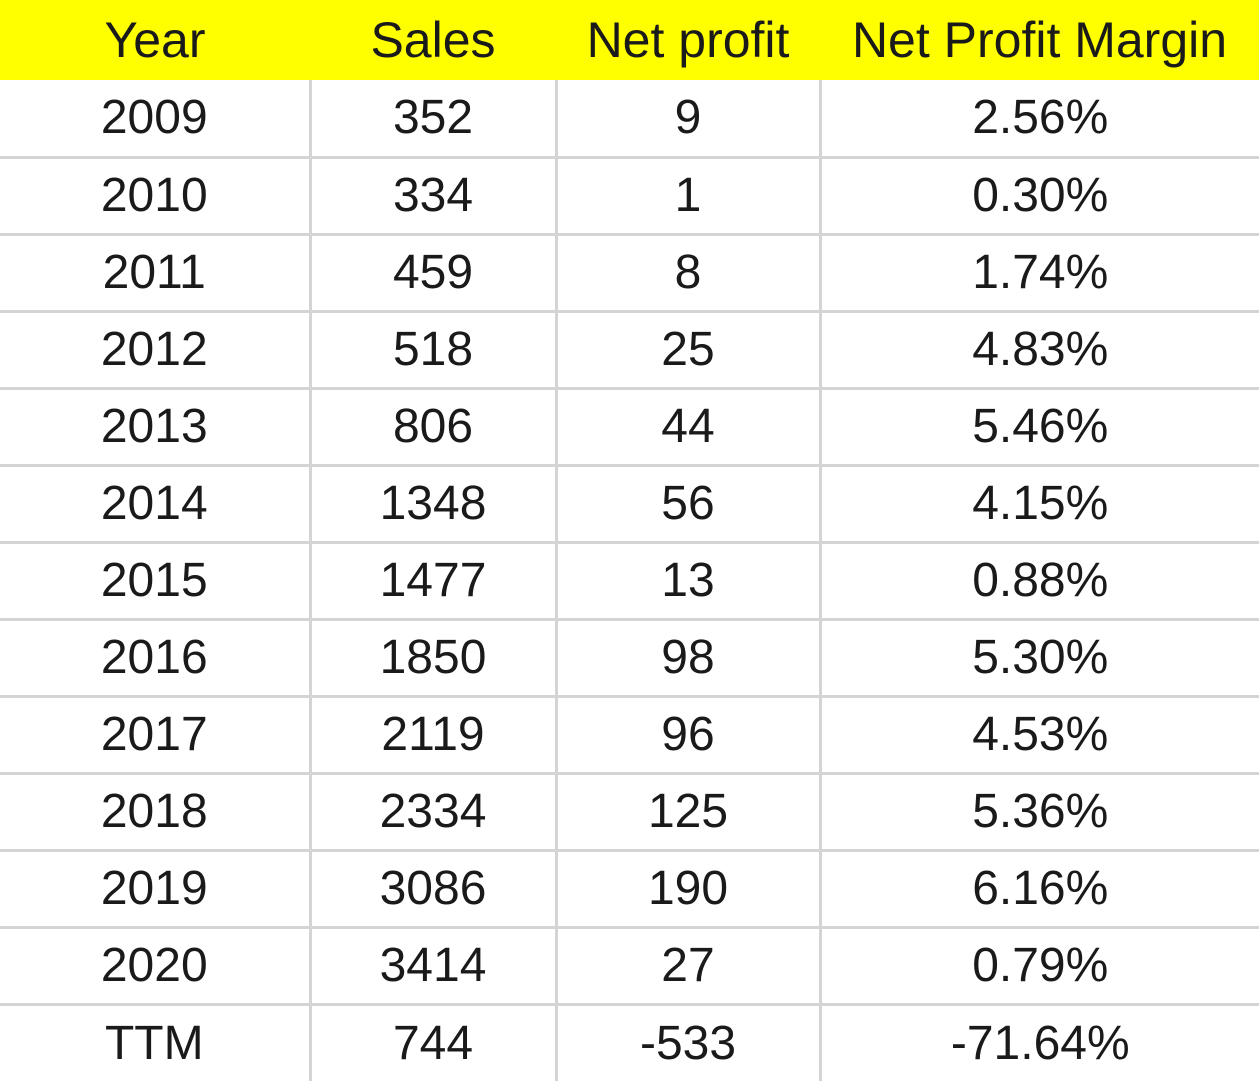  Describe the element at coordinates (1038, 196) in the screenshot. I see `cell-net-profit-margin: 0.30%` at that location.